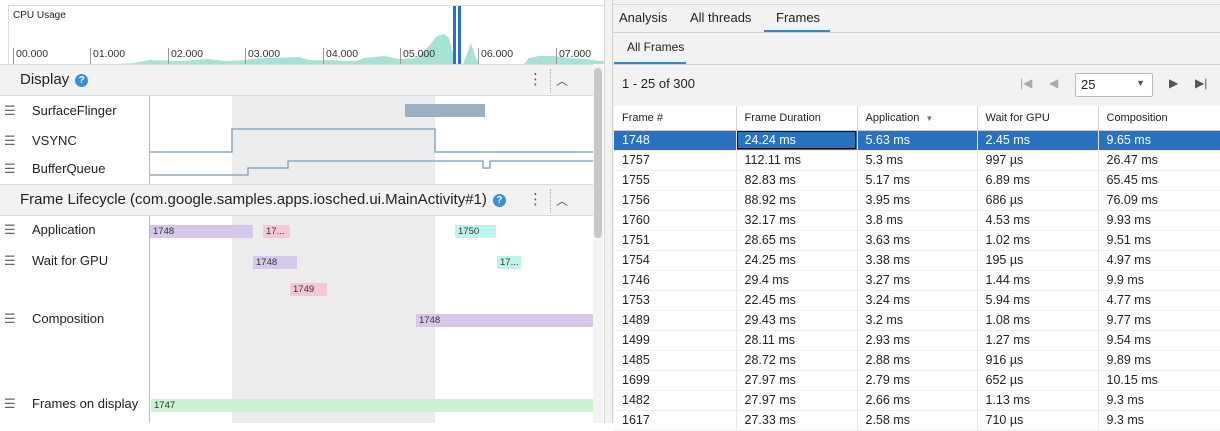  I want to click on table-row: 1489 29.43 ms 3.2 ms 1.08 ms 9.77 ms, so click(917, 320).